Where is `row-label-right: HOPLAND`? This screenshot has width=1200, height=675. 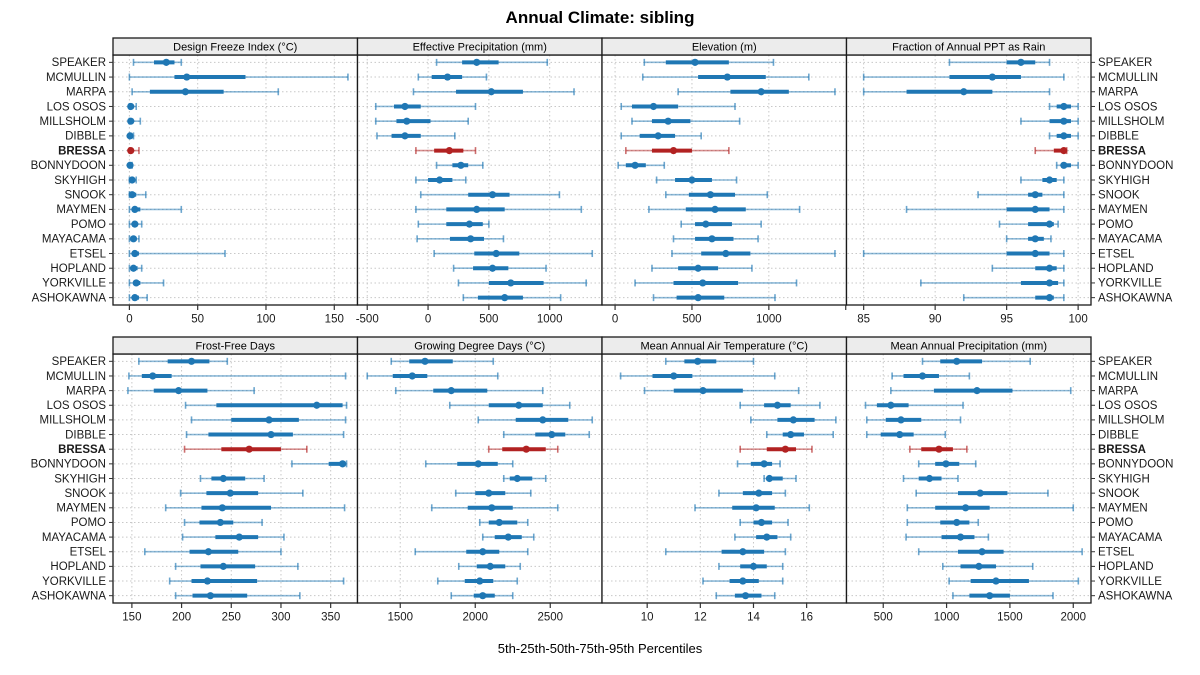 row-label-right: HOPLAND is located at coordinates (1126, 567).